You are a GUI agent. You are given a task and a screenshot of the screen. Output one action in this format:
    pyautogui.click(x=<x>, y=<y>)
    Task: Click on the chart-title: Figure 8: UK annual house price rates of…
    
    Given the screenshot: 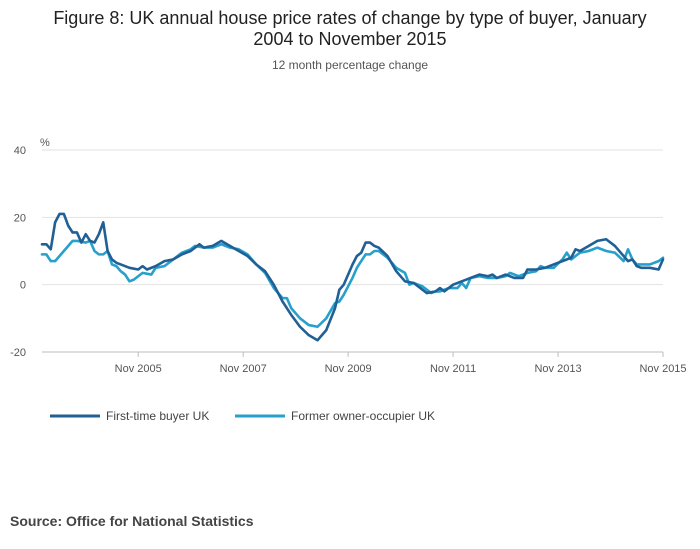 What is the action you would take?
    pyautogui.click(x=350, y=29)
    